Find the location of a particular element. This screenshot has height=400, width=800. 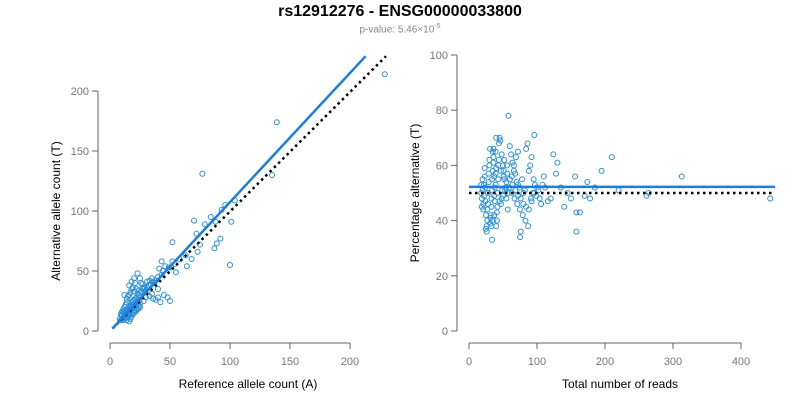

p-value-text: p-value: 5.46×10 is located at coordinates (397, 30).